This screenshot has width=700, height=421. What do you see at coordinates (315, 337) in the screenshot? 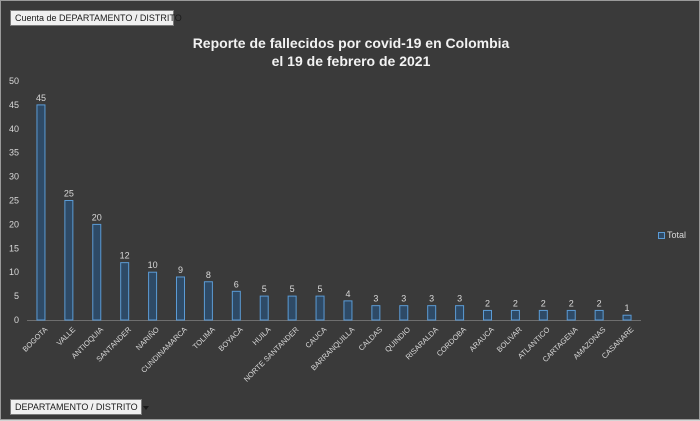
I see `x-tick-label: CAUCA` at bounding box center [315, 337].